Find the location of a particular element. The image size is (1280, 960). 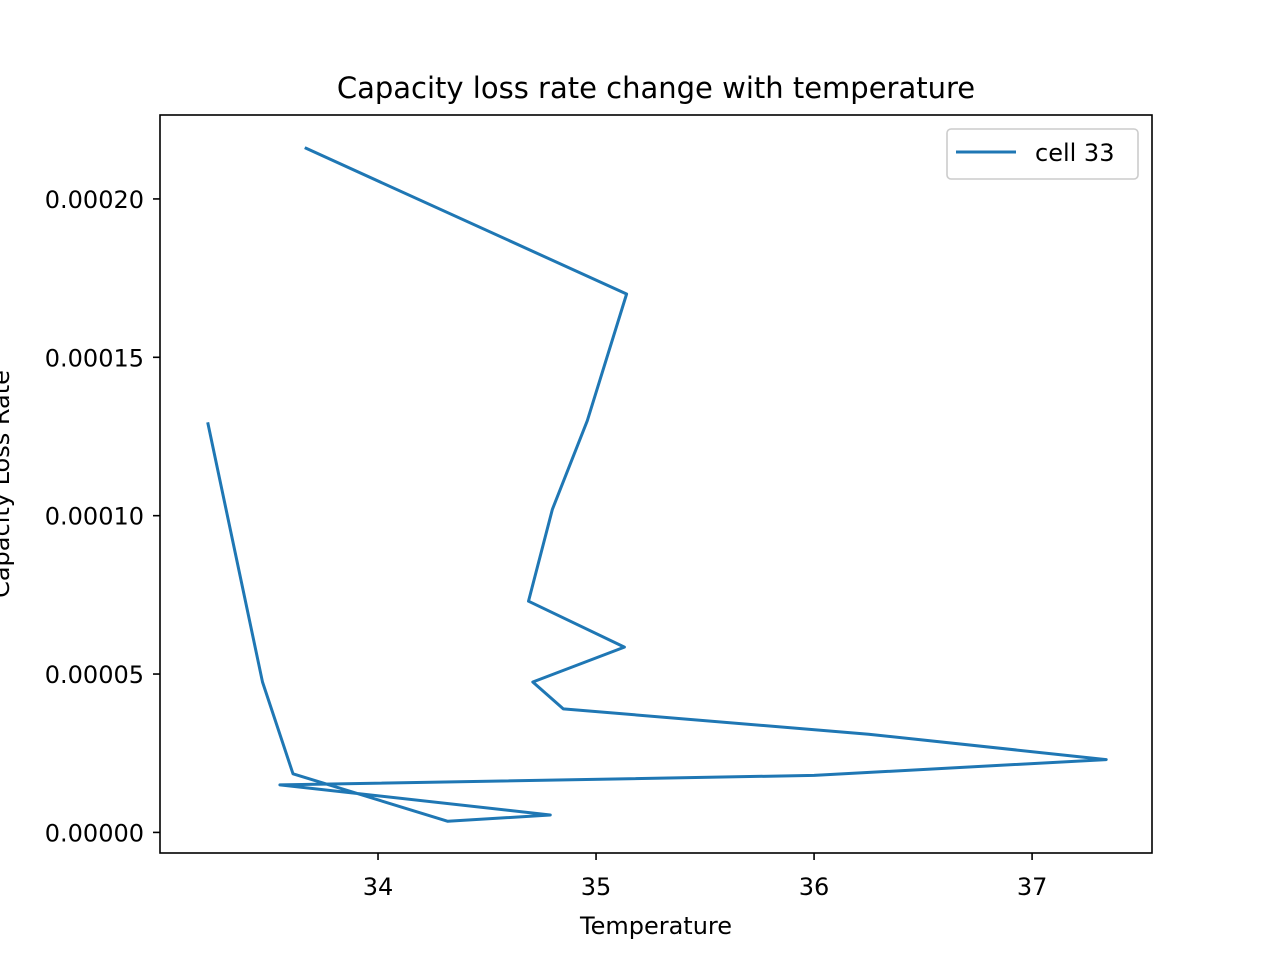

y-tick-label: 0.00015 is located at coordinates (94, 358).